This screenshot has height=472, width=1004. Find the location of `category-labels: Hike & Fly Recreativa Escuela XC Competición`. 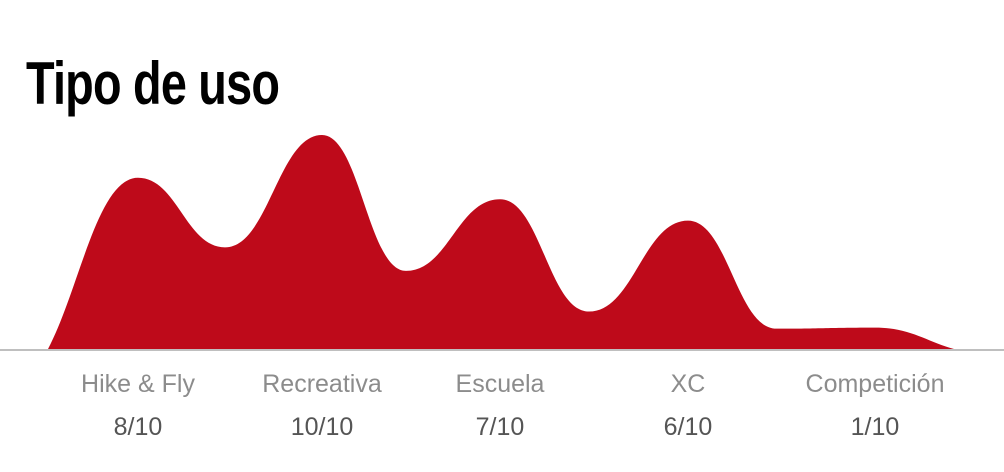

category-labels: Hike & Fly Recreativa Escuela XC Competición is located at coordinates (512, 384).